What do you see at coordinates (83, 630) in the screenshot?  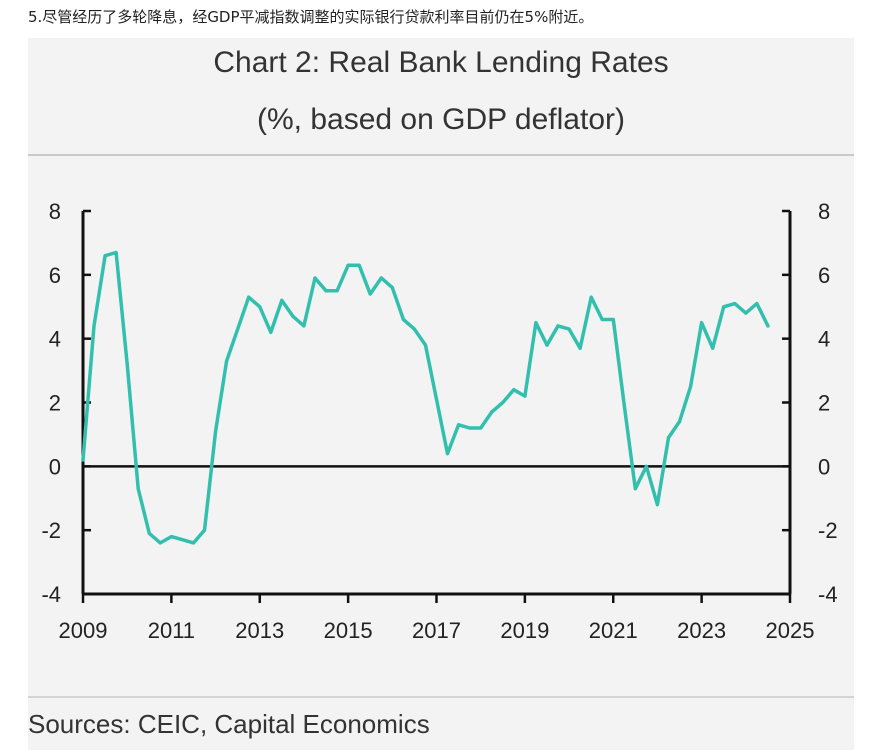 I see `x-tick-label: 2009` at bounding box center [83, 630].